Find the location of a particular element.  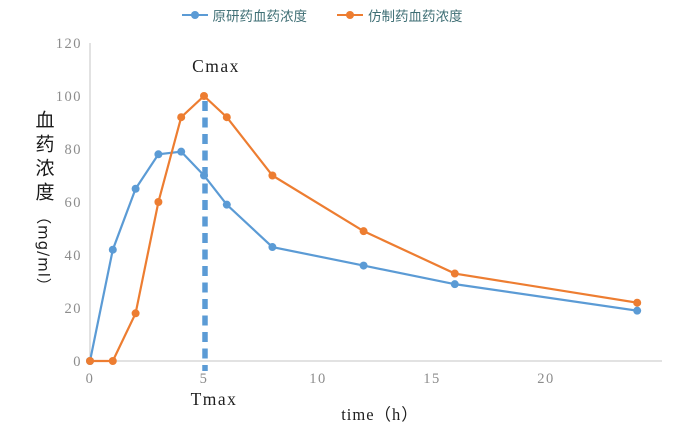

tmax-annotation: Tmax is located at coordinates (214, 399).